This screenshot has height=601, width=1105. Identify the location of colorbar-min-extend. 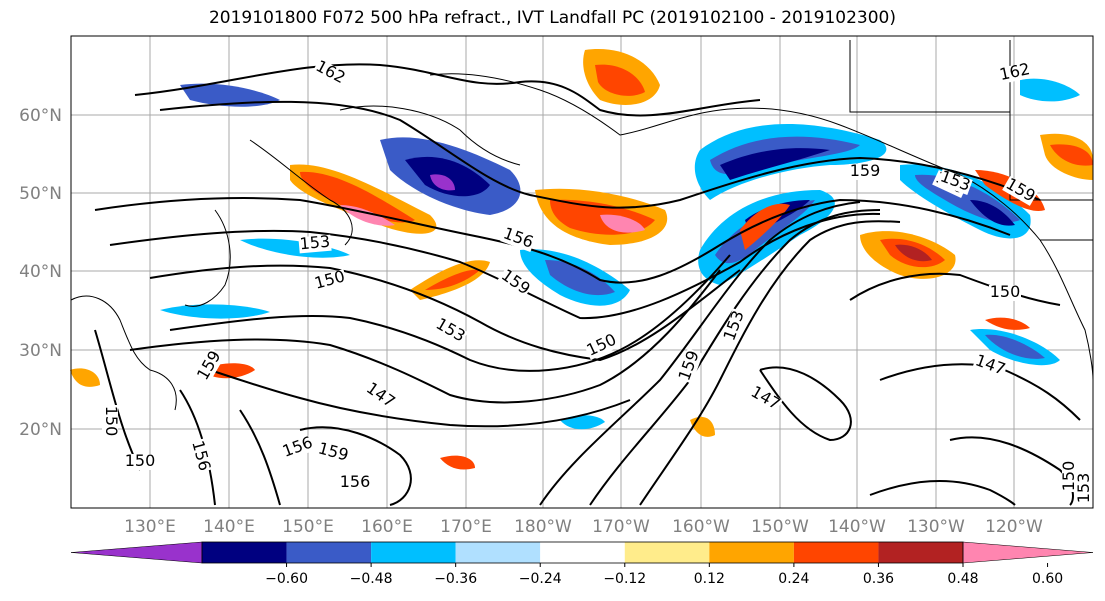
(136, 552).